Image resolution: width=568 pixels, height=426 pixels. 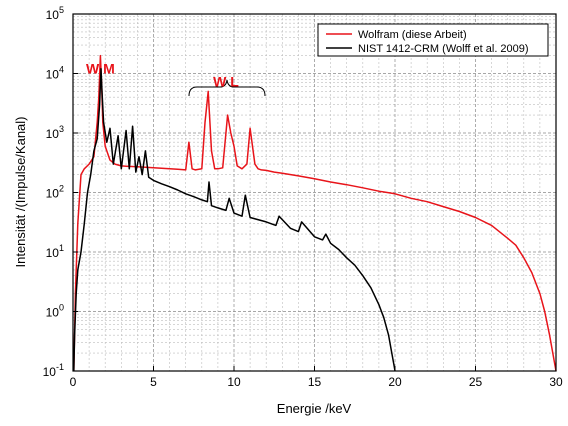 I want to click on x-tick-label: 20, so click(x=395, y=382).